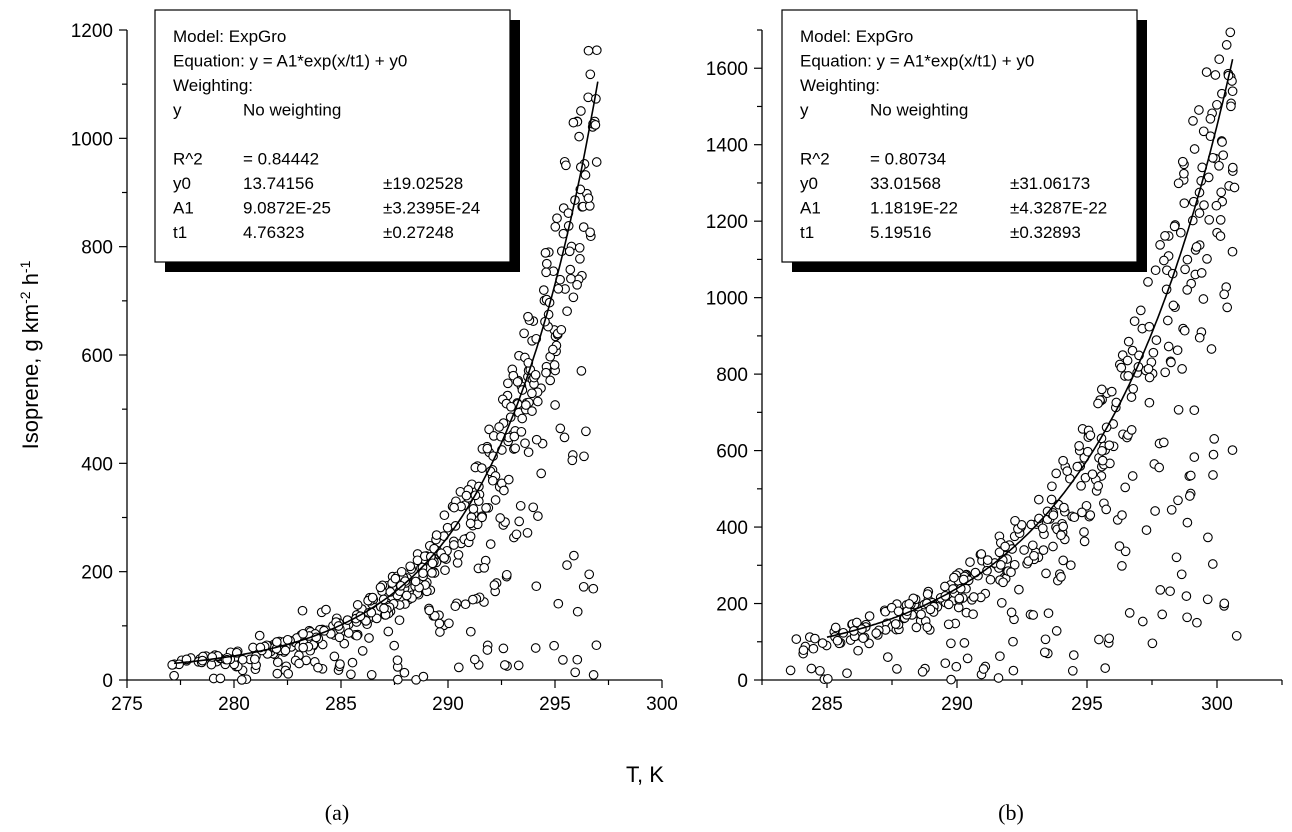 This screenshot has width=1292, height=832. What do you see at coordinates (30, 377) in the screenshot?
I see `y-axis-label-main: Isoprene, g km` at bounding box center [30, 377].